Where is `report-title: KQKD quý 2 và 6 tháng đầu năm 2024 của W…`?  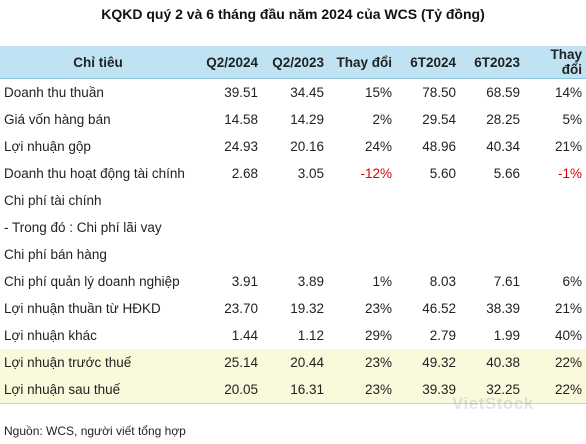
report-title: KQKD quý 2 và 6 tháng đầu năm 2024 của W… is located at coordinates (293, 14).